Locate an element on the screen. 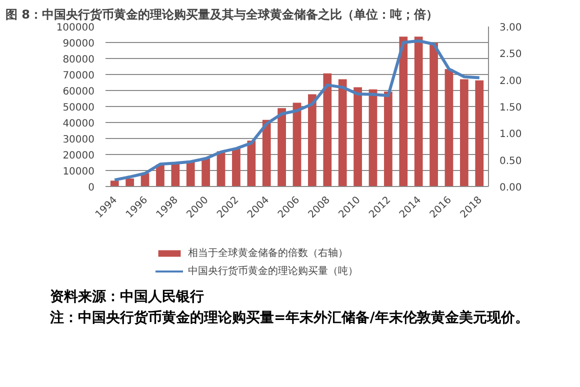  text: 资料来源：中国人民银行 is located at coordinates (127, 297).